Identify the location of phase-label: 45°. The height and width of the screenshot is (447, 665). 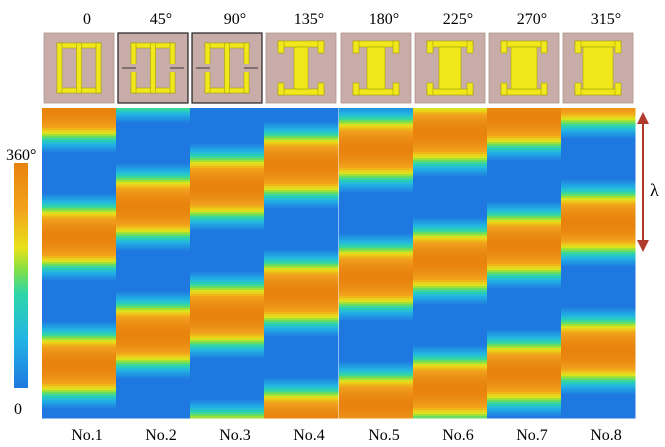
(161, 19).